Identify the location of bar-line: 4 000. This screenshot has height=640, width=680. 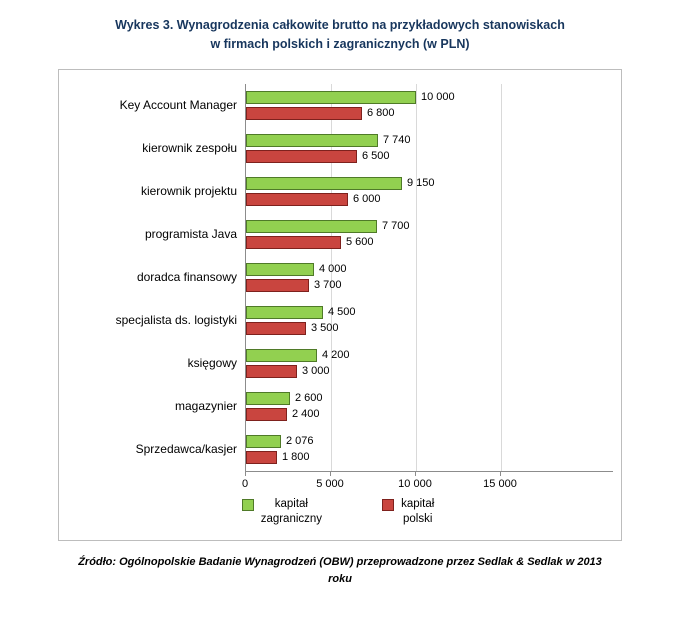
(429, 269).